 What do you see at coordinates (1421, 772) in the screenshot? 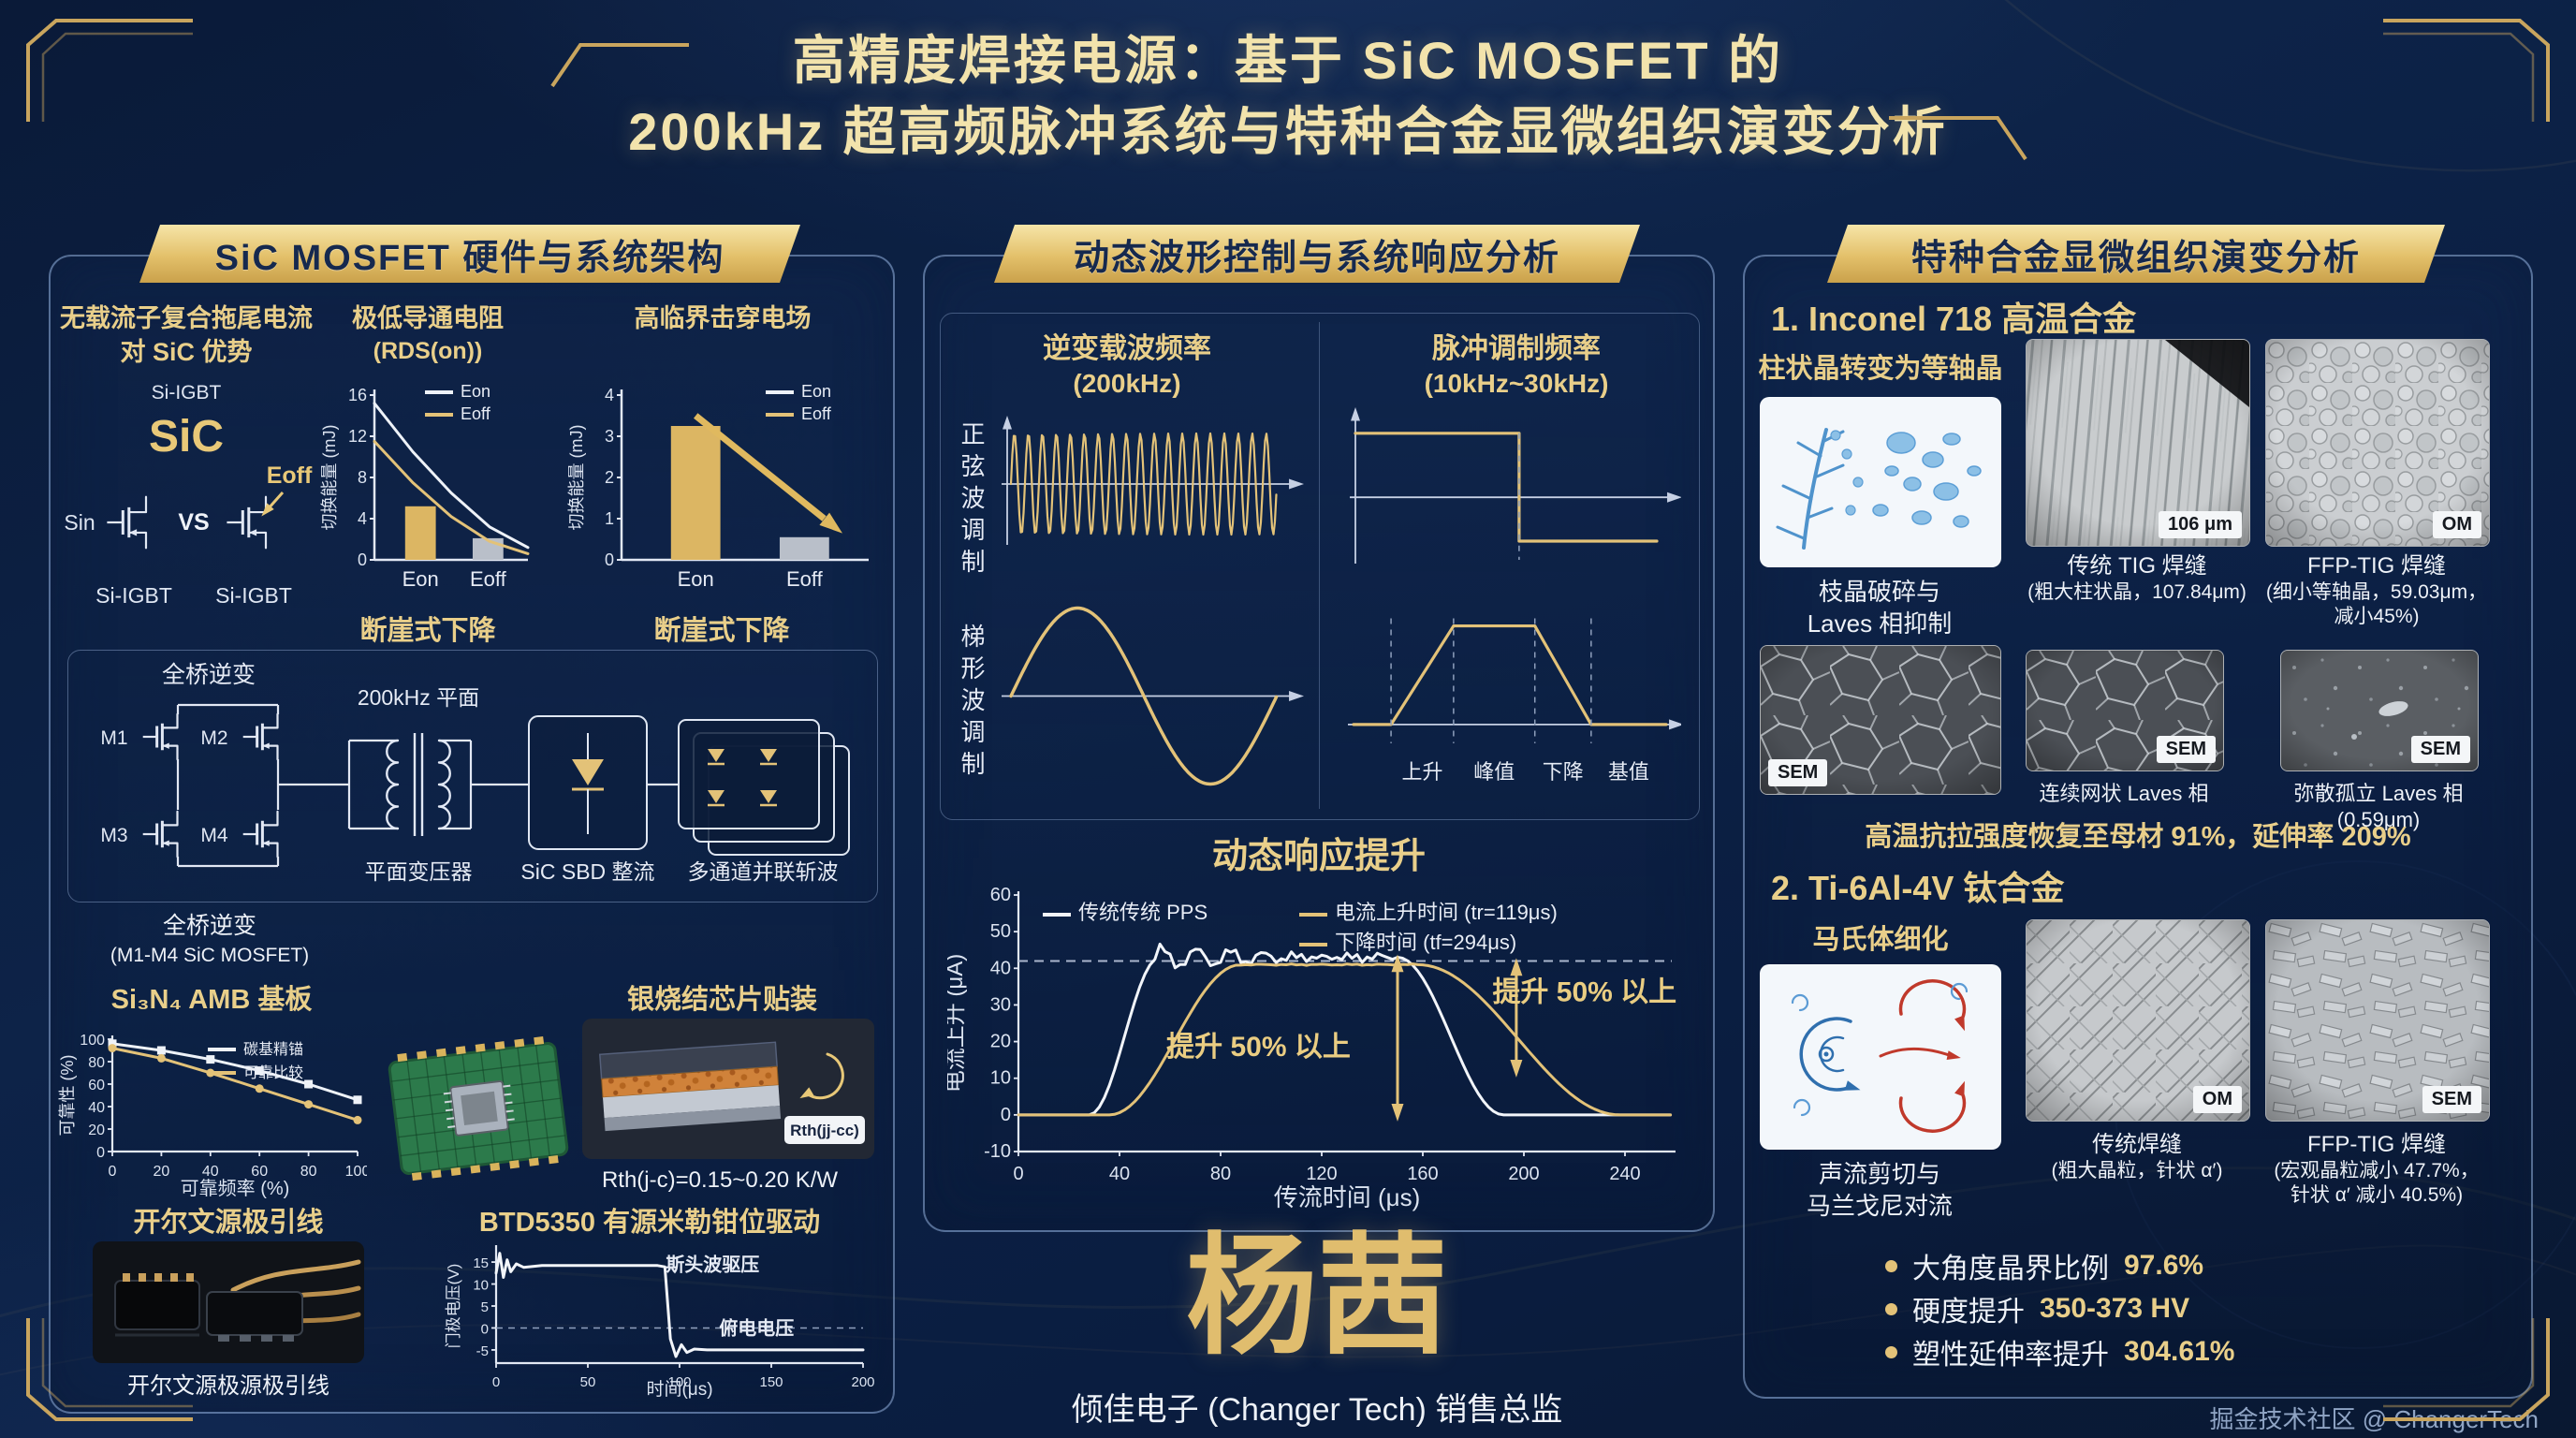
I see `svg-text: 上升` at bounding box center [1421, 772].